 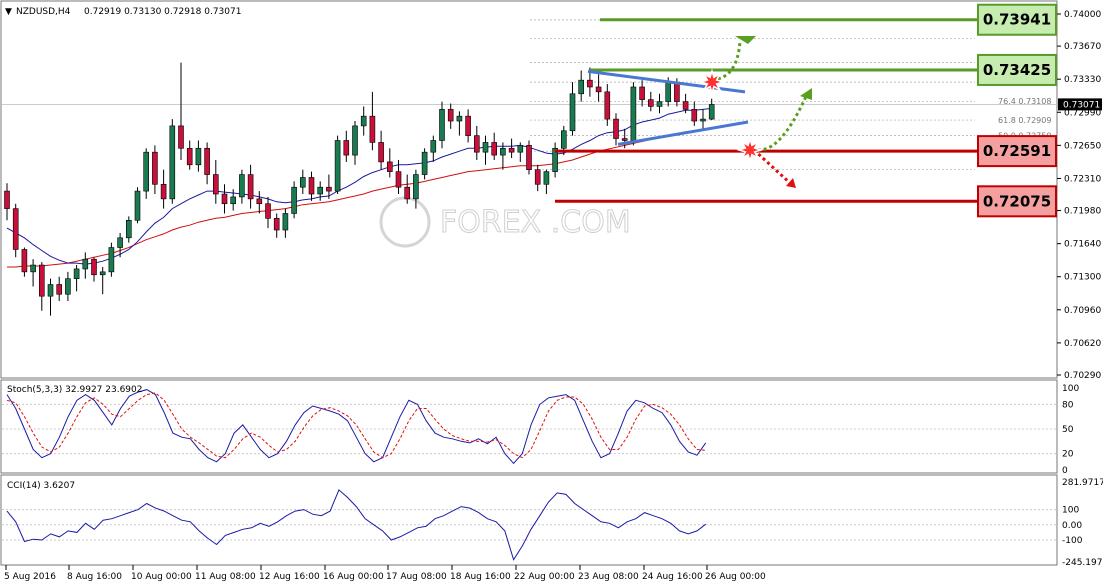 I want to click on breakout-burst-top, so click(x=712, y=82).